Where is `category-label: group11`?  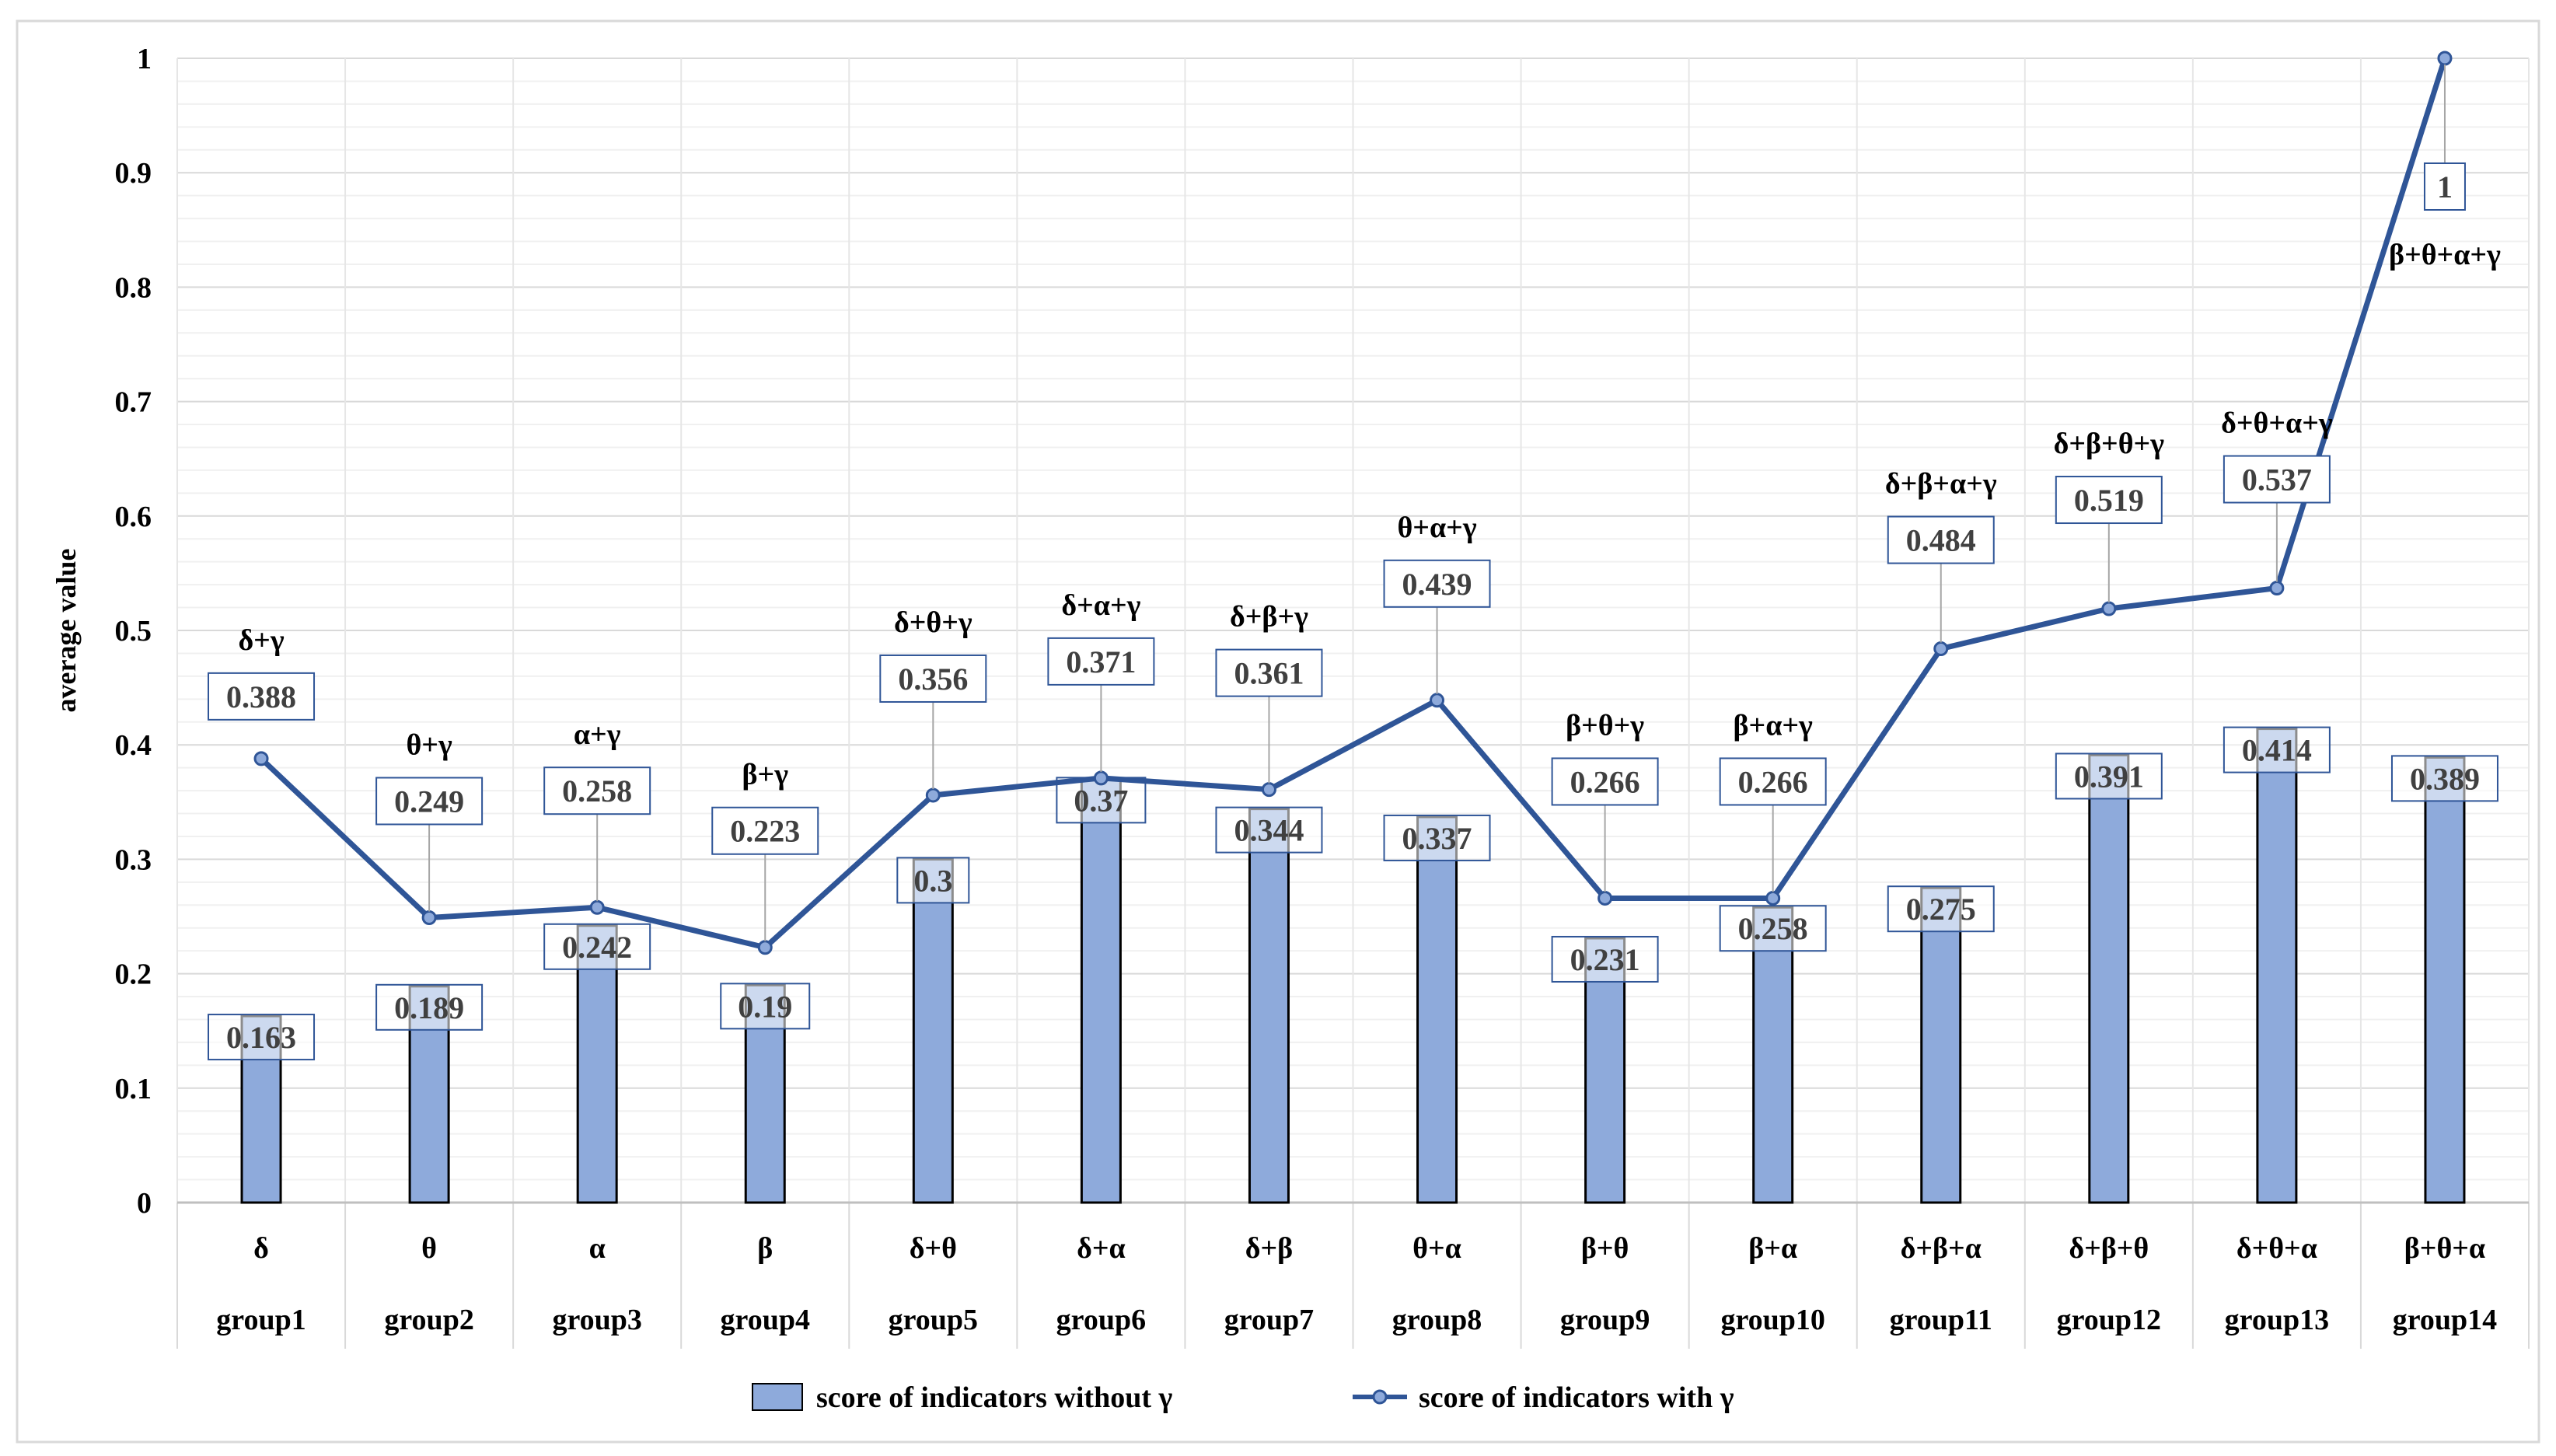 category-label: group11 is located at coordinates (1941, 1320).